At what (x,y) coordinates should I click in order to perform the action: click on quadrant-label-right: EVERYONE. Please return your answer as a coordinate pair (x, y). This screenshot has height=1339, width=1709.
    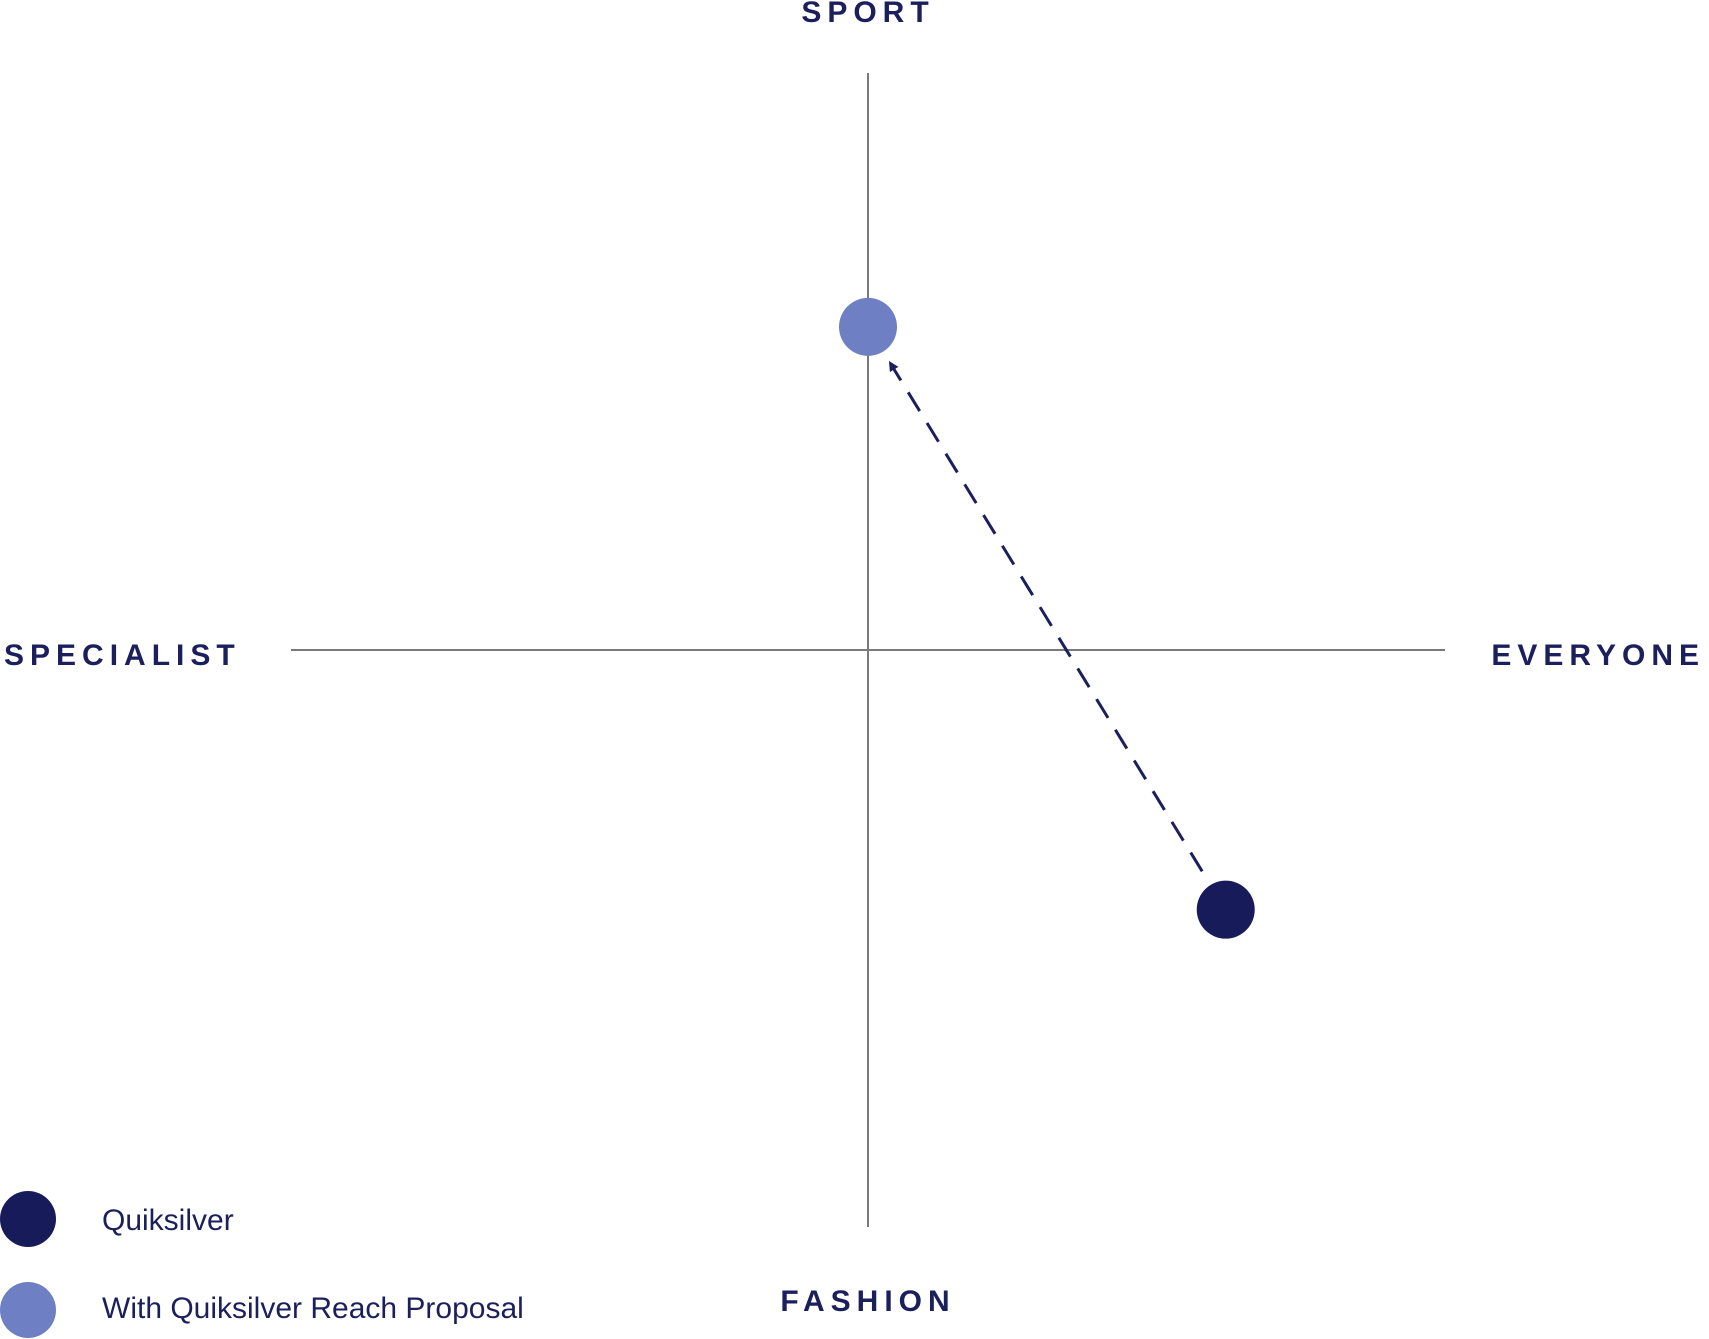
    Looking at the image, I should click on (1598, 655).